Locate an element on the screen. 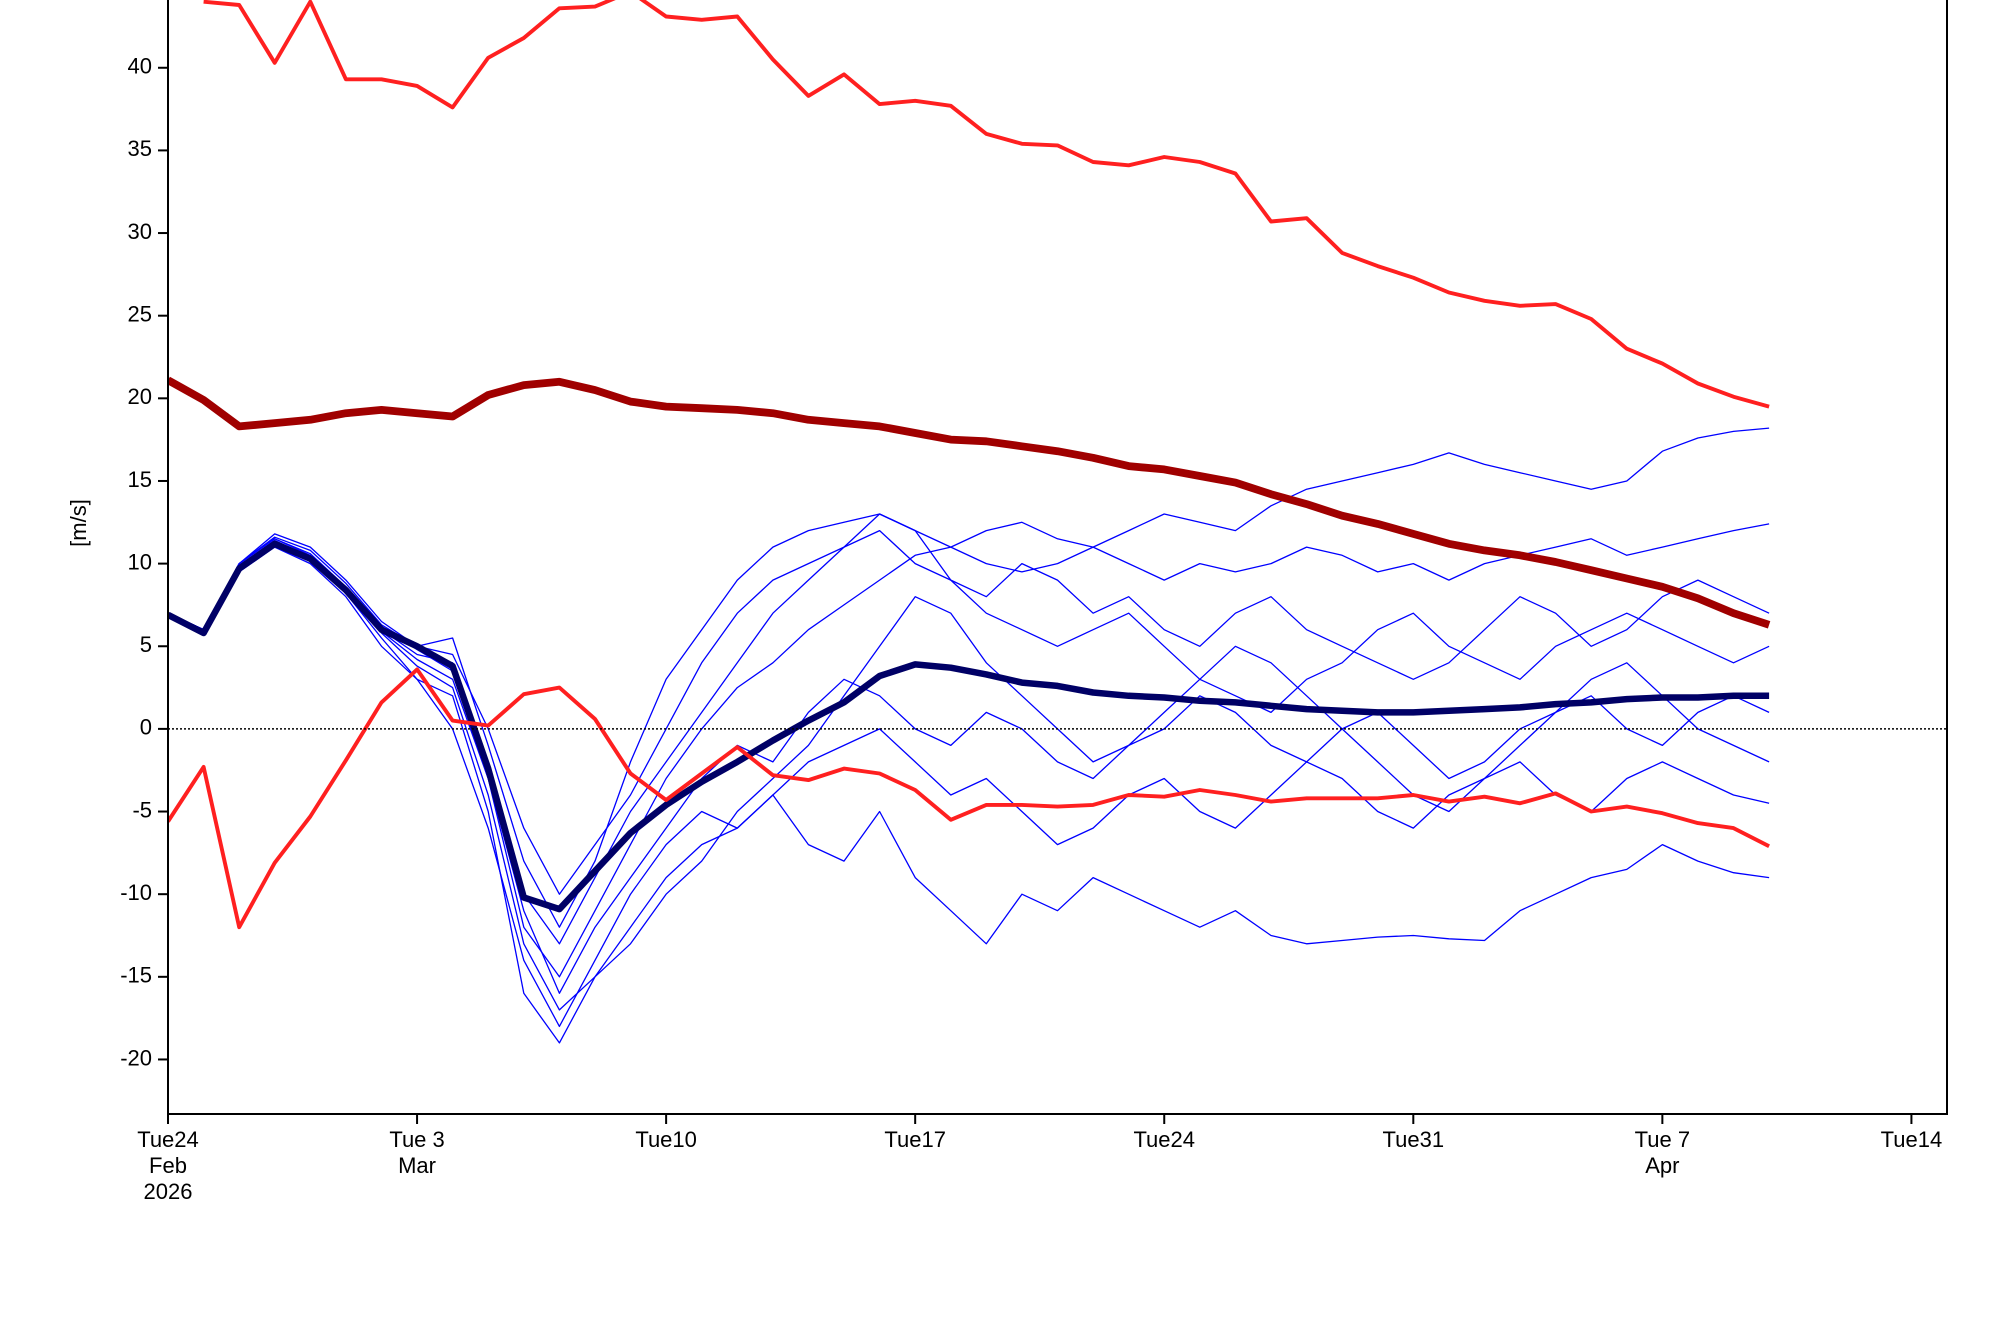 Image resolution: width=2000 pixels, height=1338 pixels. y-tick-label: -15 is located at coordinates (136, 975).